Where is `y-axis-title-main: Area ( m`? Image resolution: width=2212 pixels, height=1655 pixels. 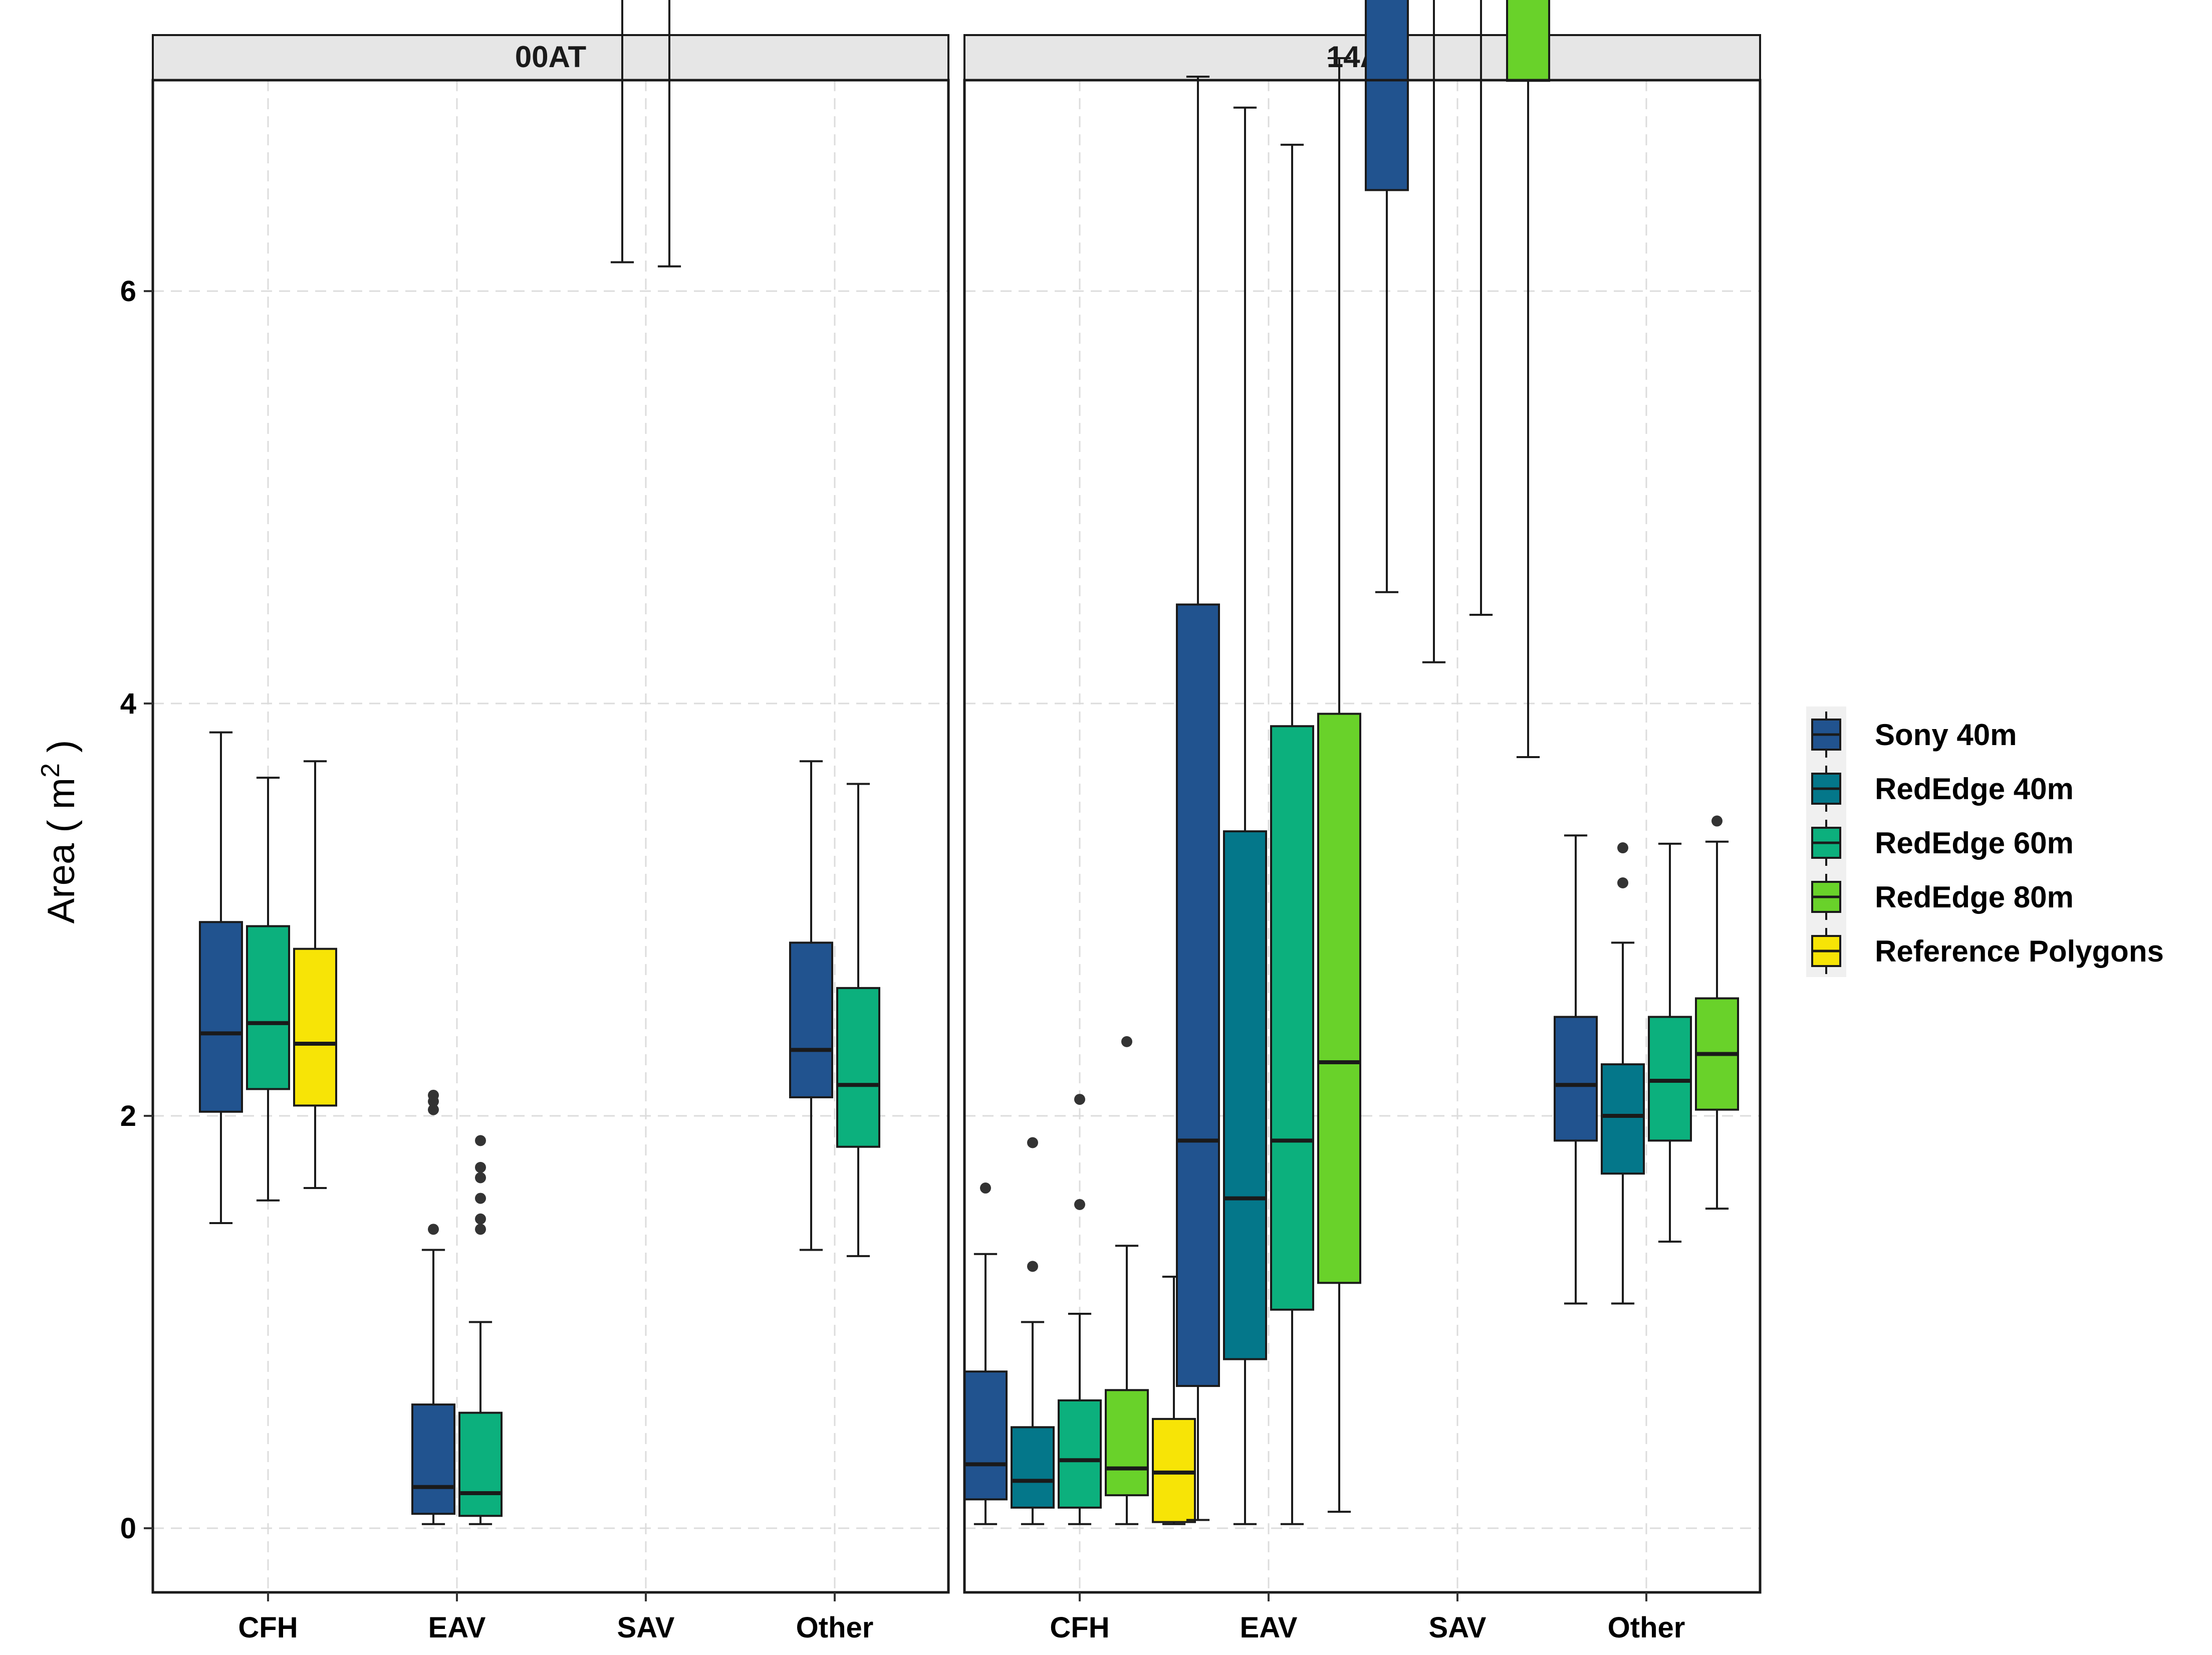 y-axis-title-main: Area ( m is located at coordinates (62, 850).